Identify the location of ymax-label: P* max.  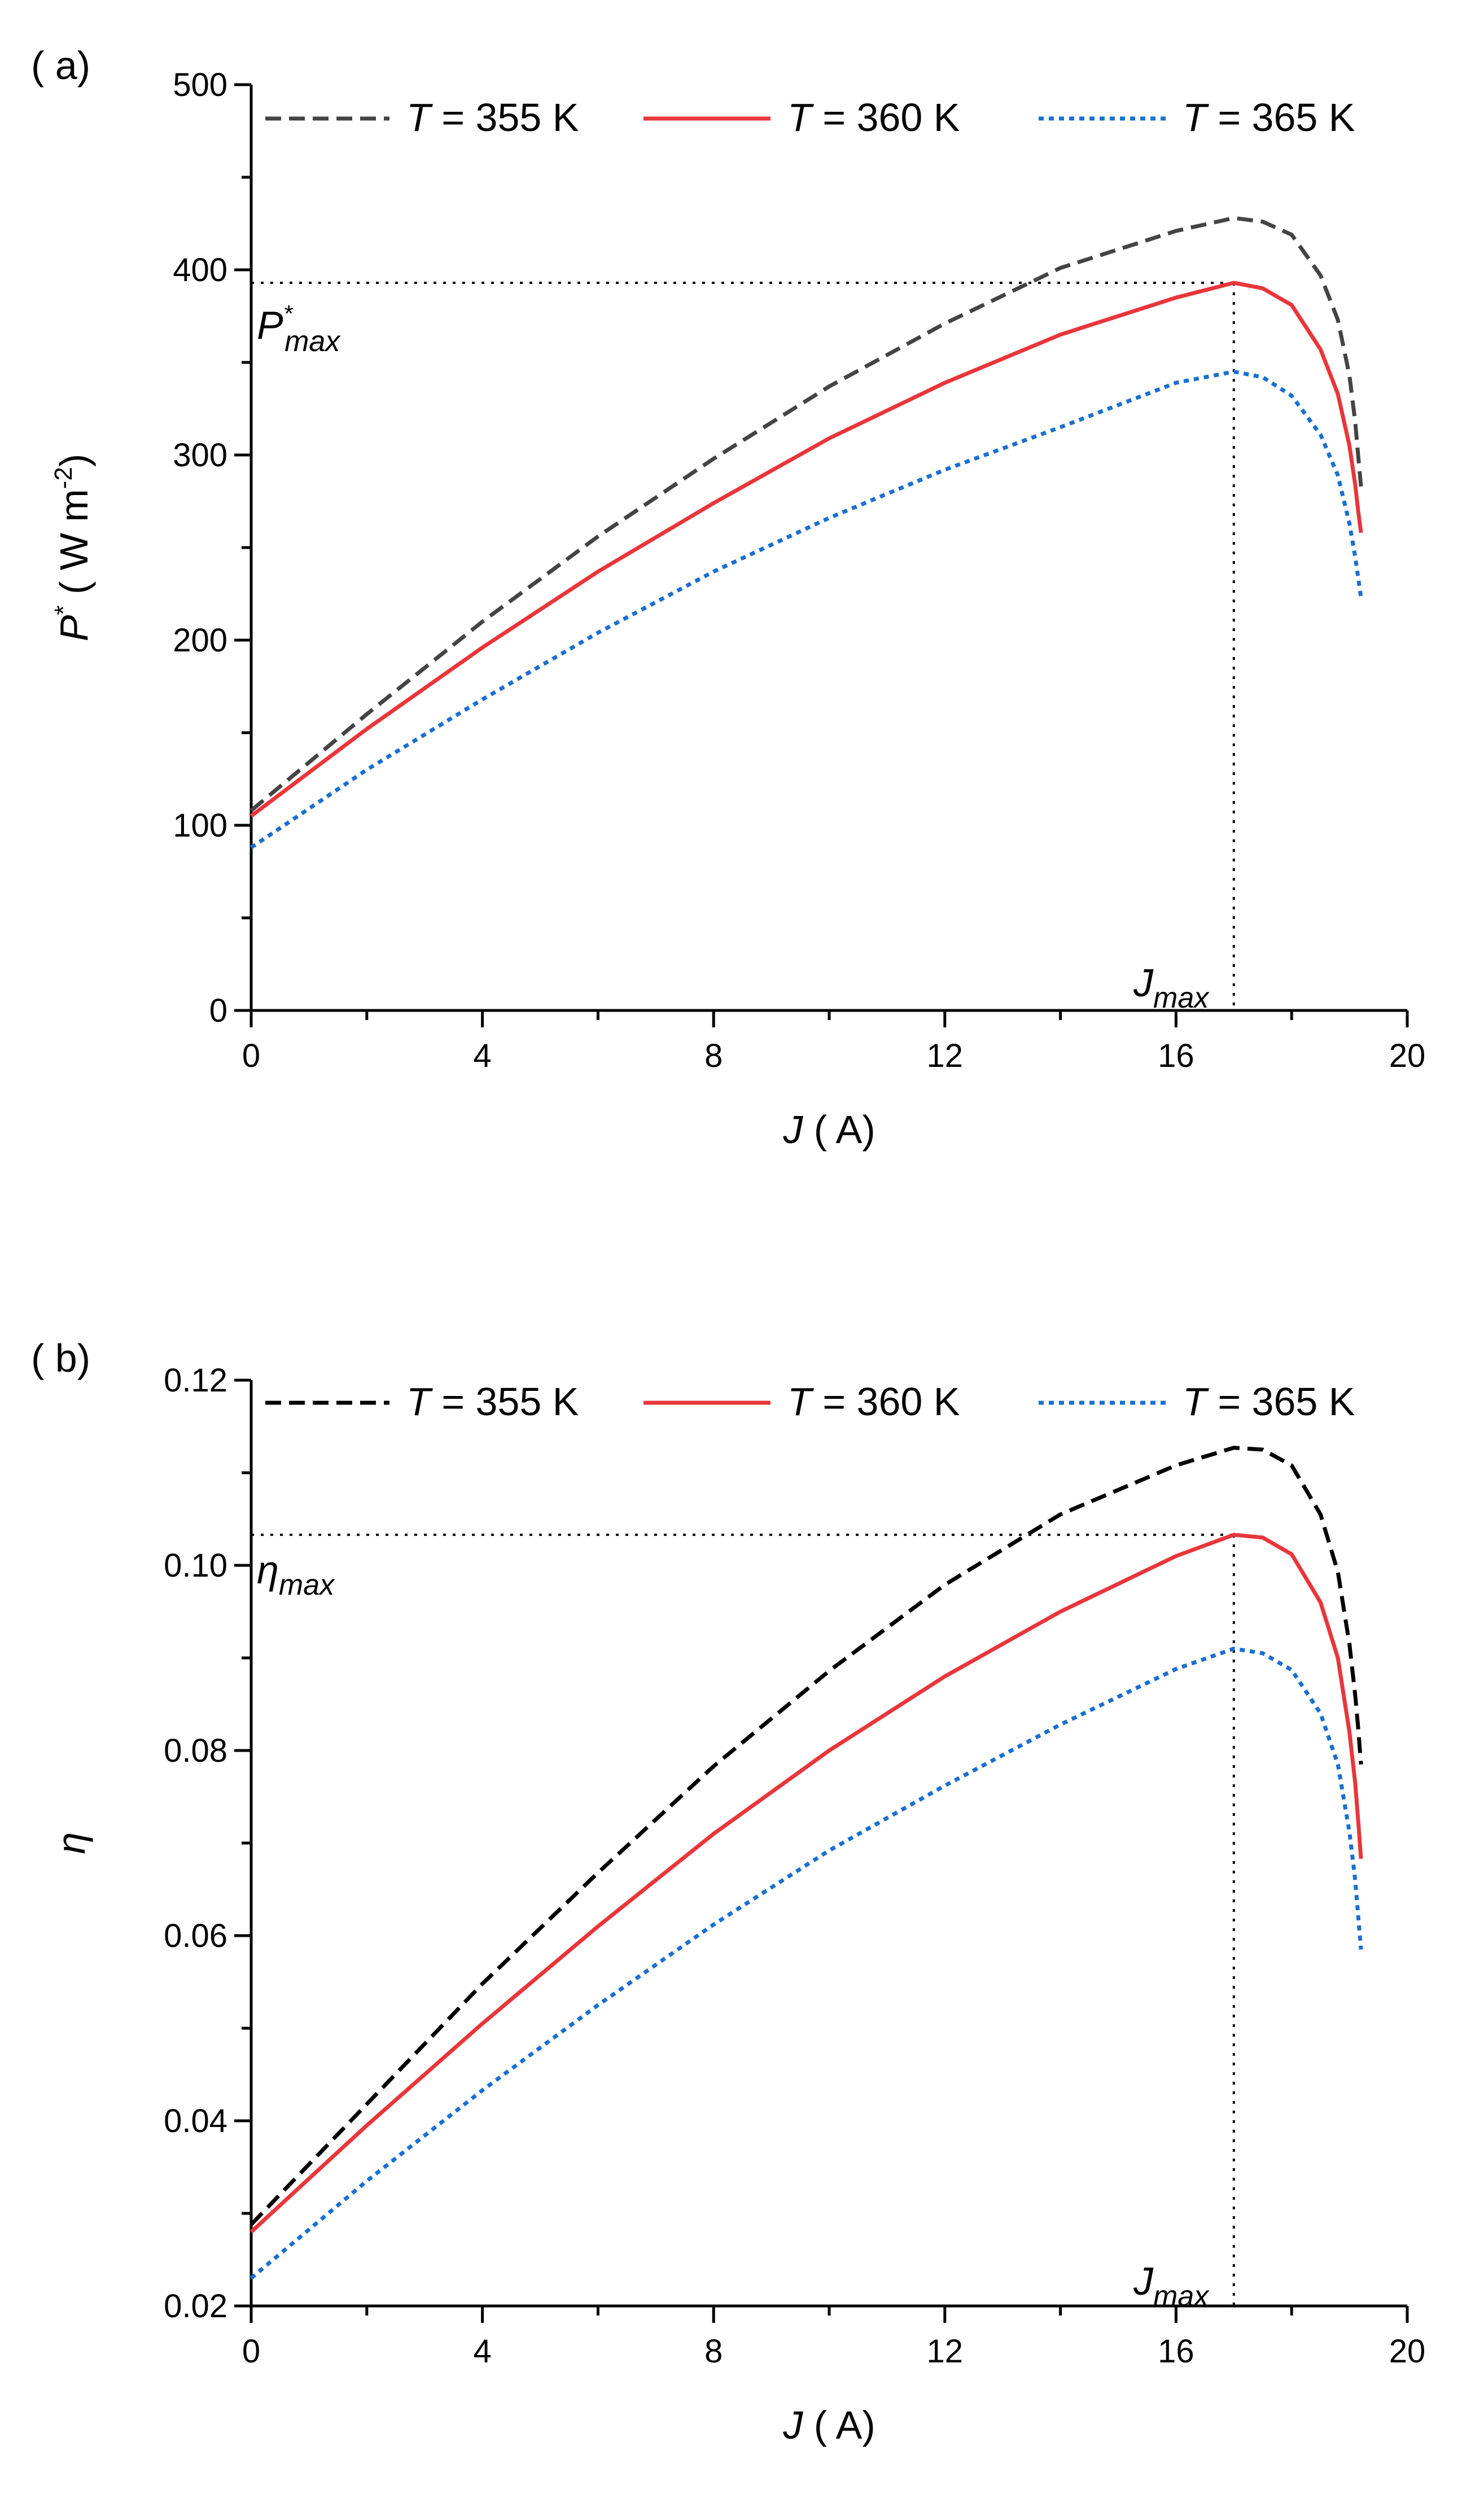
(299, 329).